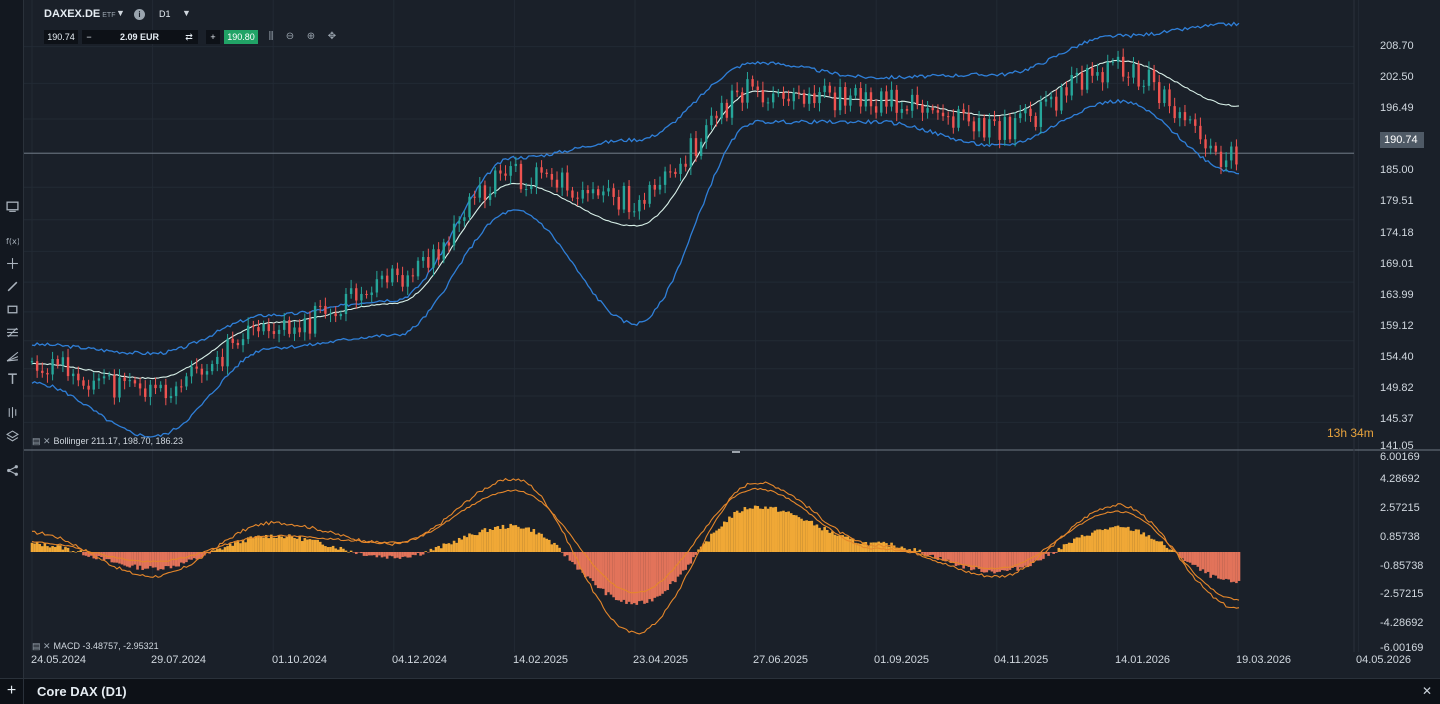 Image resolution: width=1440 pixels, height=704 pixels. What do you see at coordinates (147, 37) in the screenshot?
I see `quantity-input: 2.09 EUR` at bounding box center [147, 37].